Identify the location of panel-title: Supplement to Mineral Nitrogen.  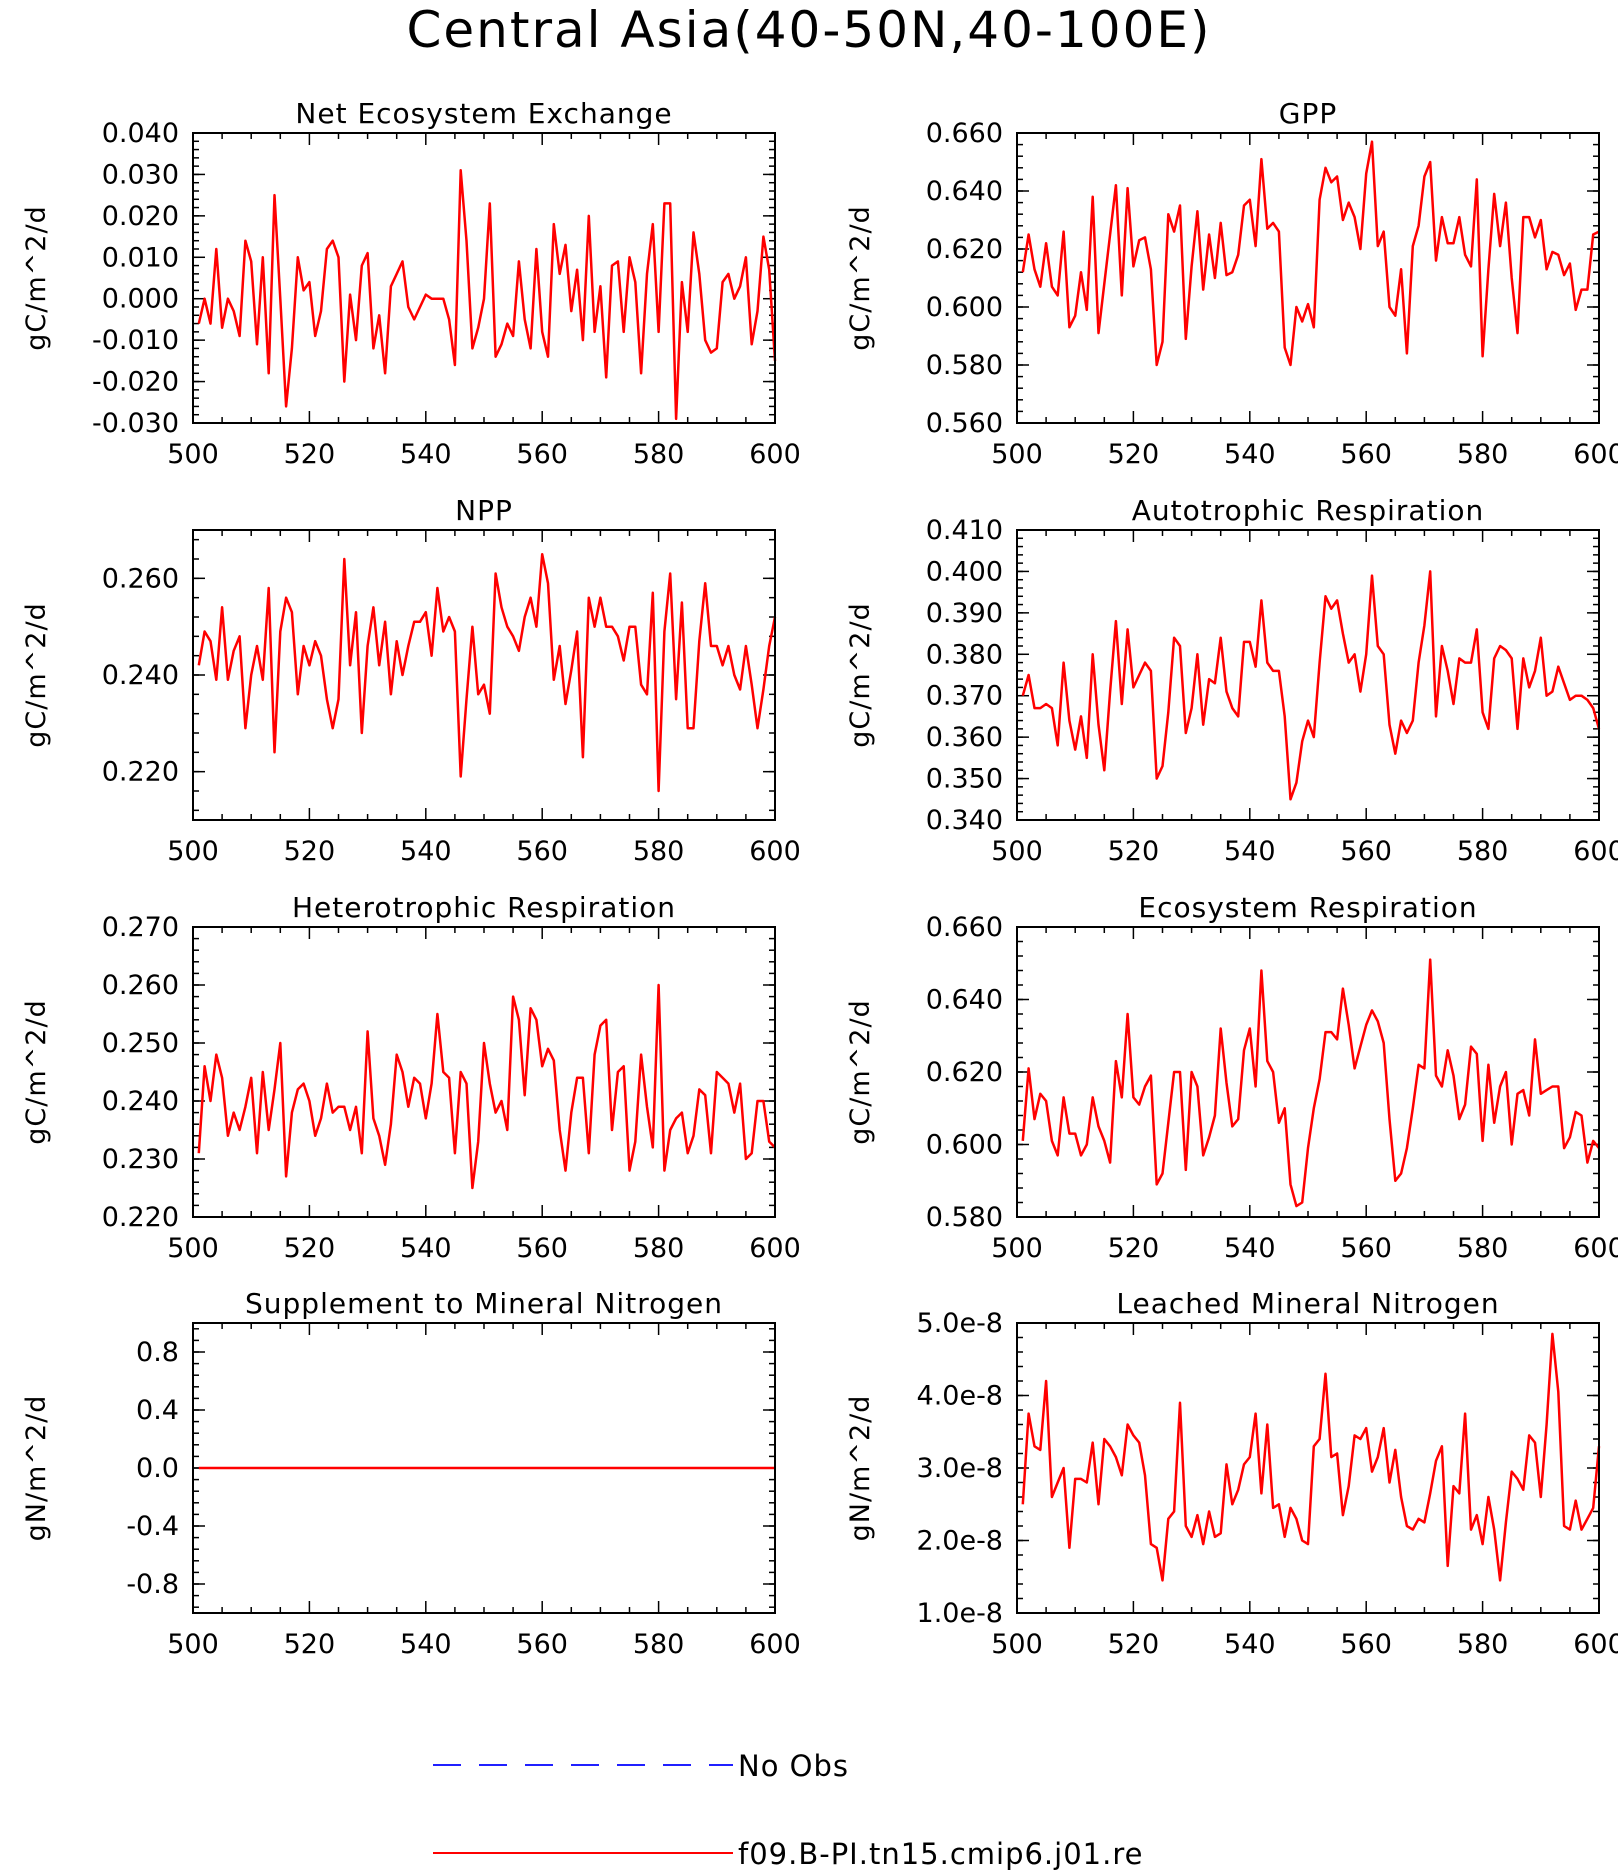
(484, 1303).